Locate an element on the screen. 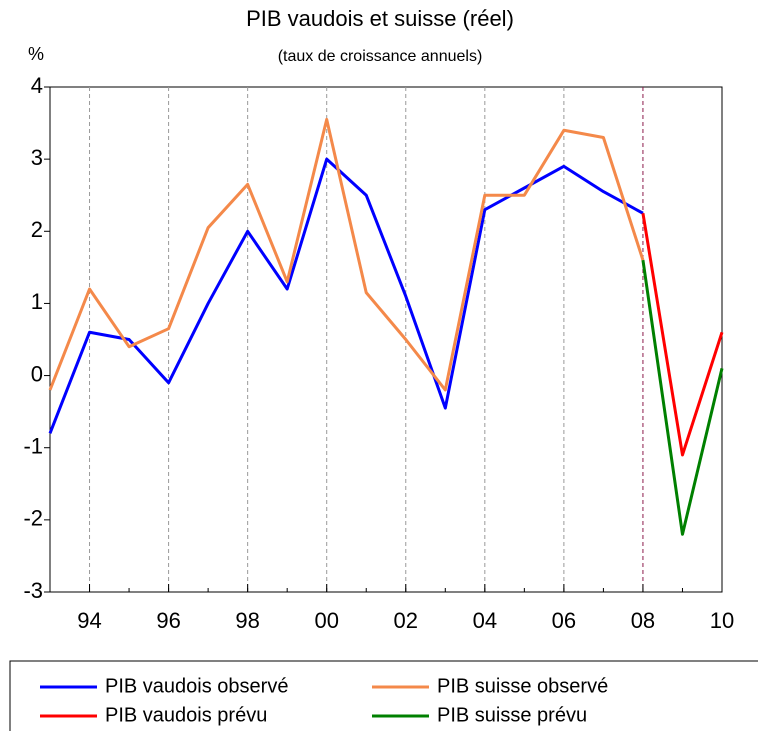 This screenshot has width=758, height=731. x-tick-label: 08 is located at coordinates (643, 620).